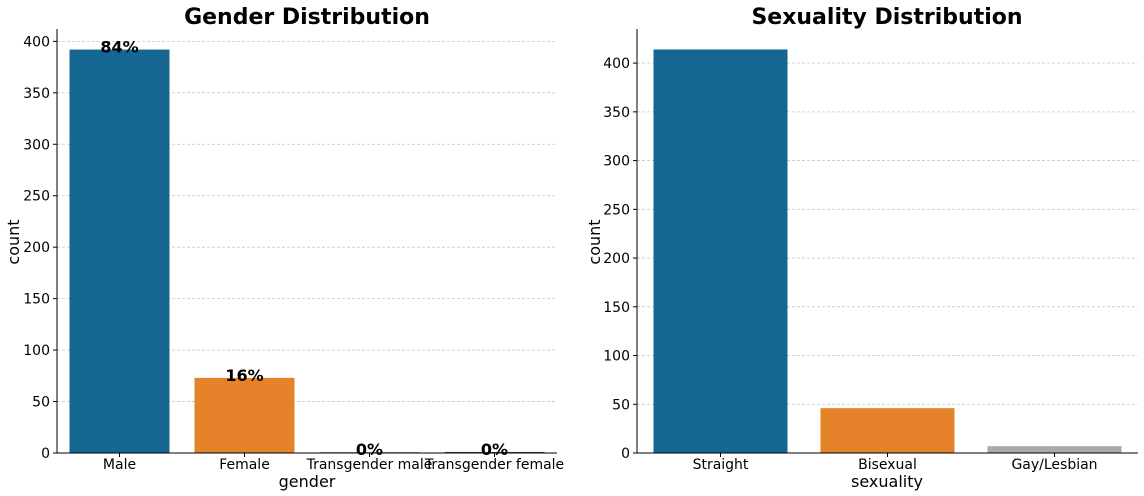  I want to click on bar-transgender-female, so click(494, 452).